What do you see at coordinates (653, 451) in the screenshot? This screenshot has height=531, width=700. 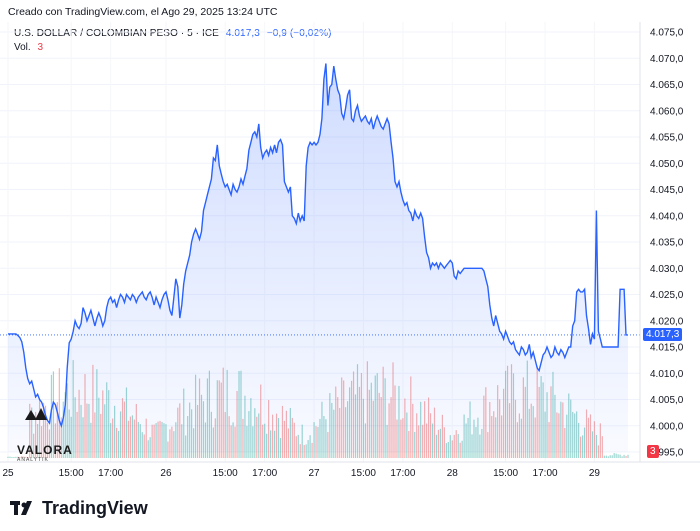 I see `volume-tag: 3` at bounding box center [653, 451].